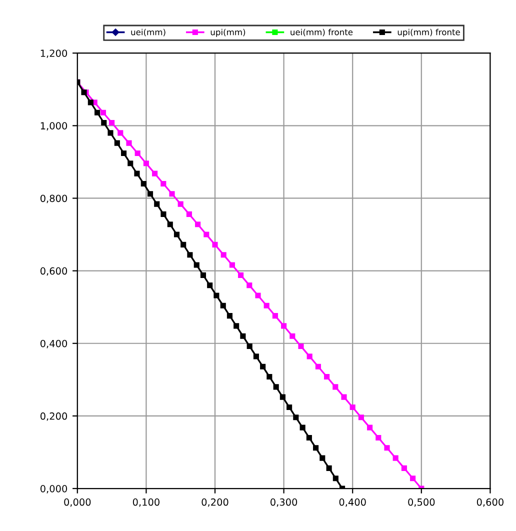 This screenshot has width=516, height=531. What do you see at coordinates (54, 344) in the screenshot?
I see `y-tick-label: 0,400` at bounding box center [54, 344].